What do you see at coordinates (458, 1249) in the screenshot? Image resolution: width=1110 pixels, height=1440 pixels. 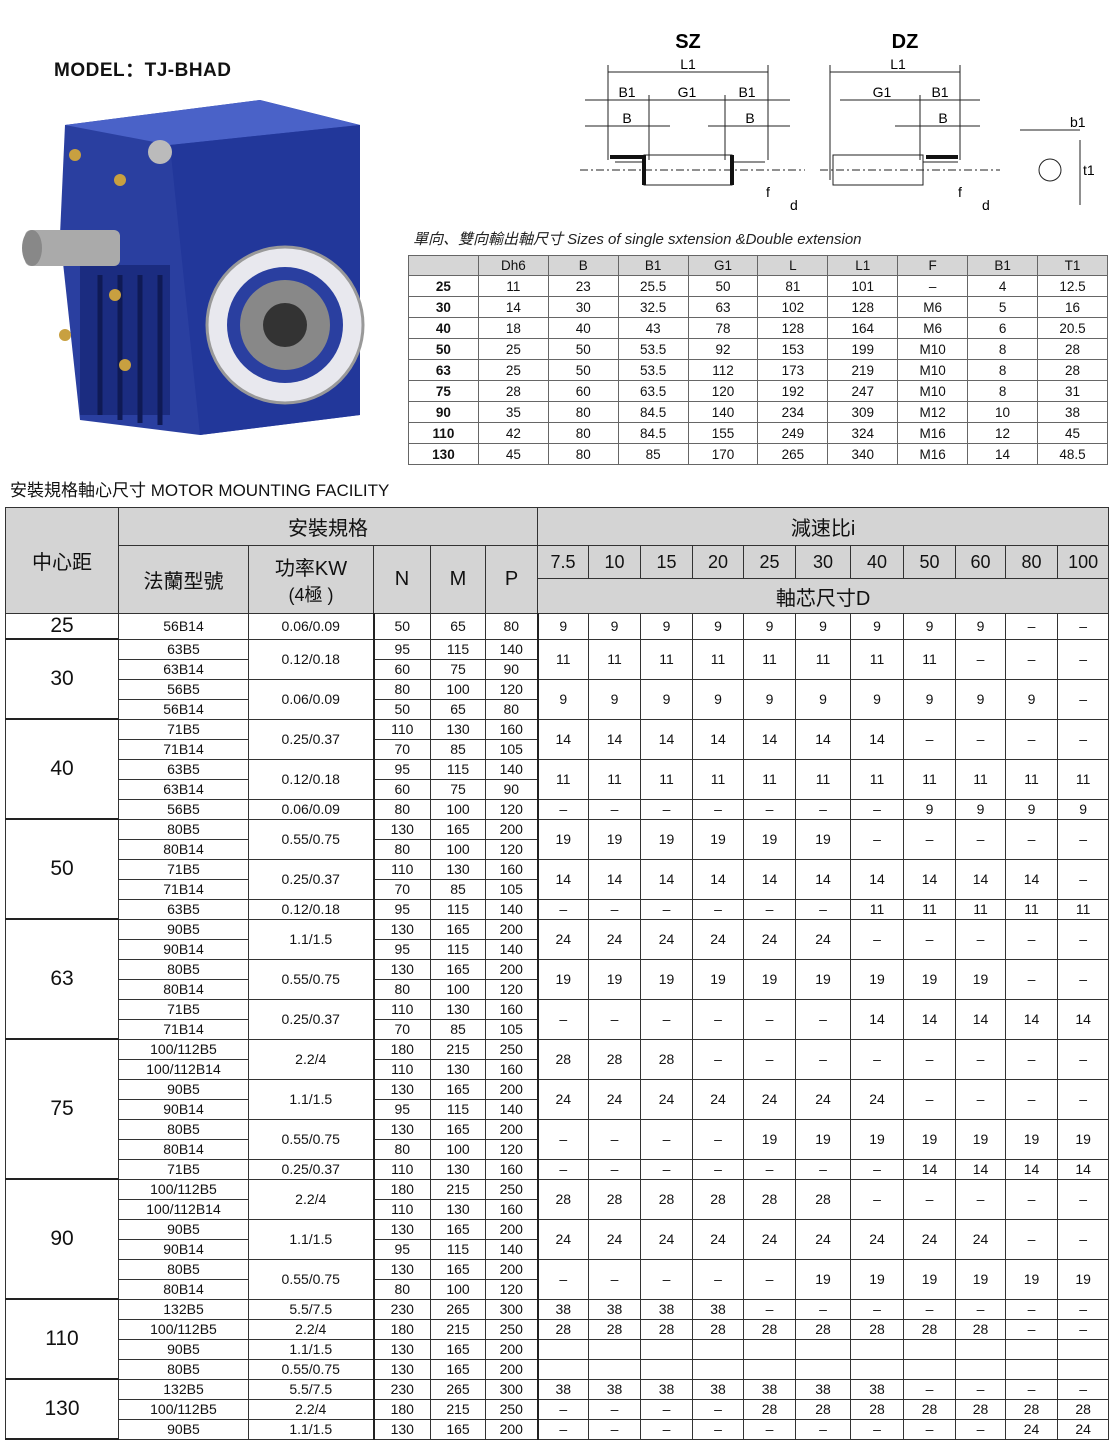 I see `dim-m: 115` at bounding box center [458, 1249].